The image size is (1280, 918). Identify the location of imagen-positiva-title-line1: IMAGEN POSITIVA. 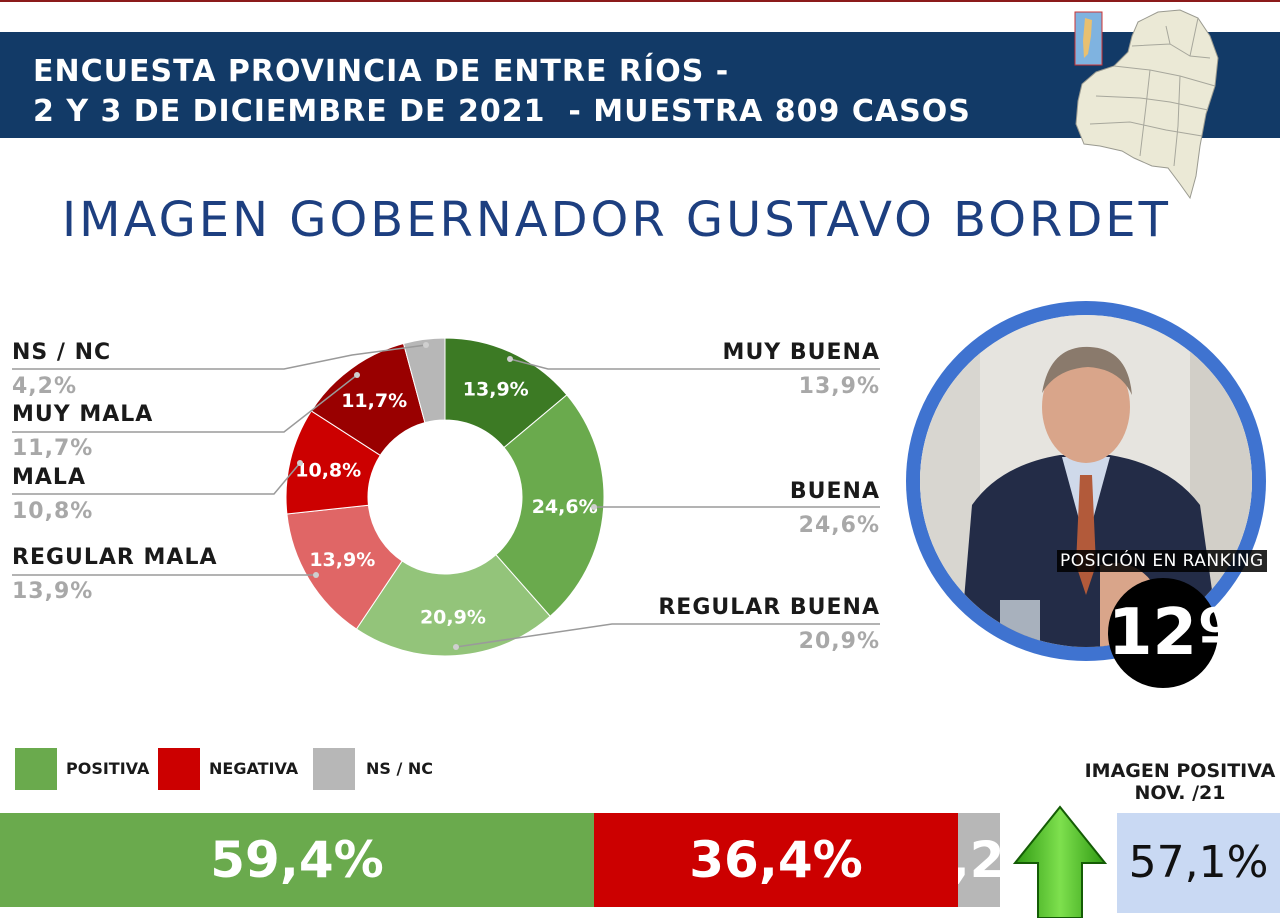
(1180, 771).